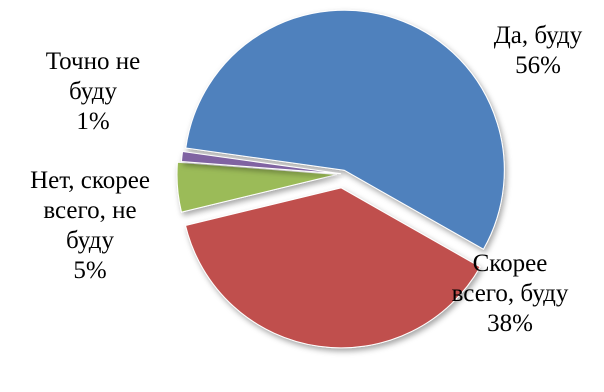  Describe the element at coordinates (510, 323) in the screenshot. I see `slice-label-line: 38%` at that location.